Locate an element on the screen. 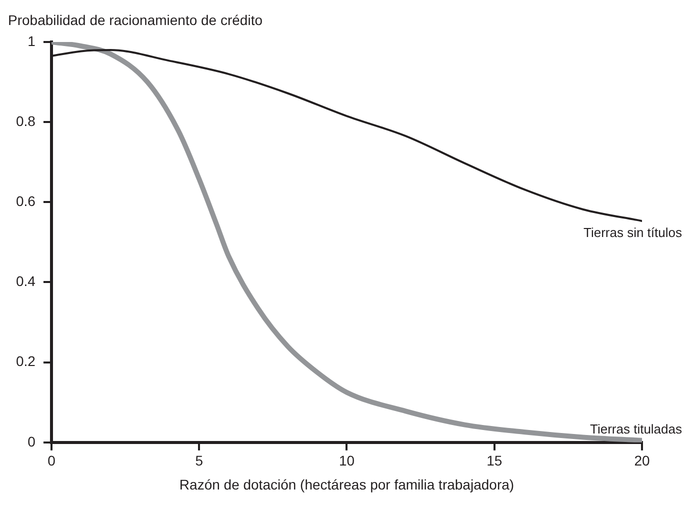 The image size is (684, 506). x-tick-label: 5 is located at coordinates (199, 460).